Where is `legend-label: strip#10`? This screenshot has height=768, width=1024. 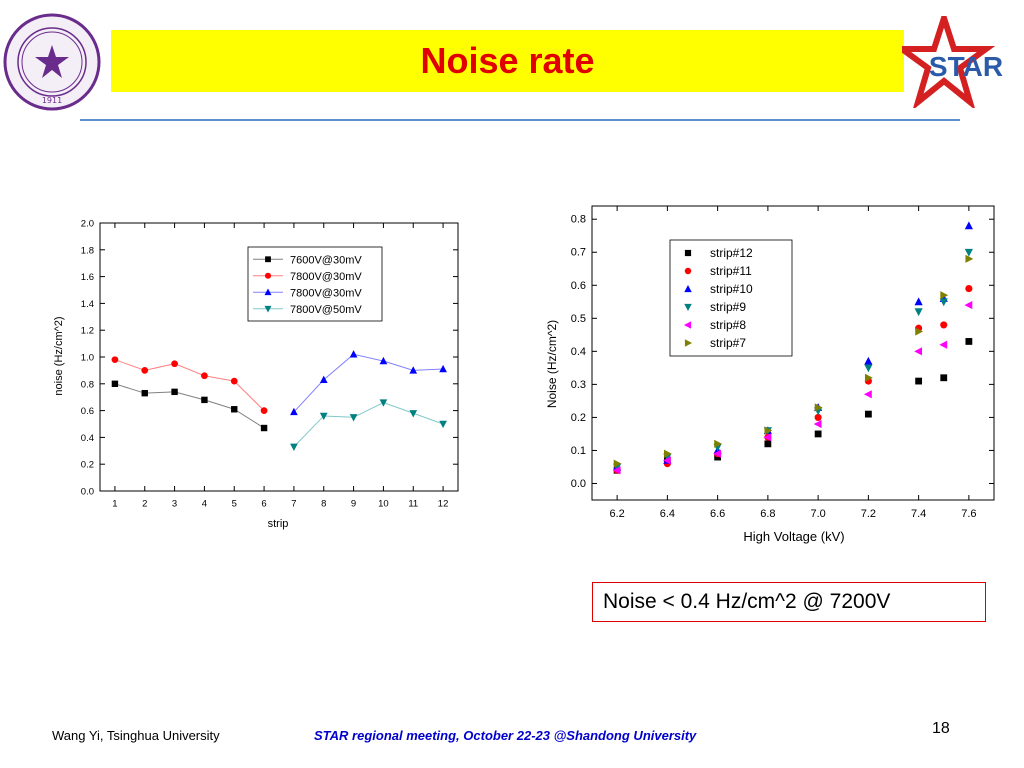
legend-label: strip#10 is located at coordinates (731, 289).